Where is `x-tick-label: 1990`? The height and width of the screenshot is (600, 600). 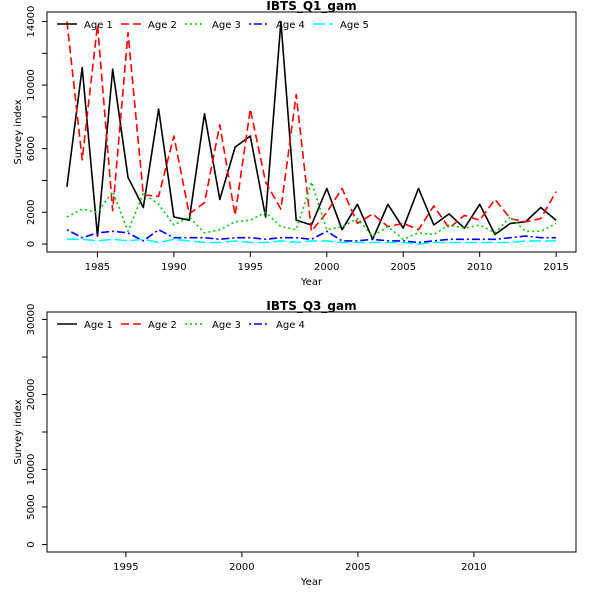 x-tick-label: 1990 is located at coordinates (173, 267).